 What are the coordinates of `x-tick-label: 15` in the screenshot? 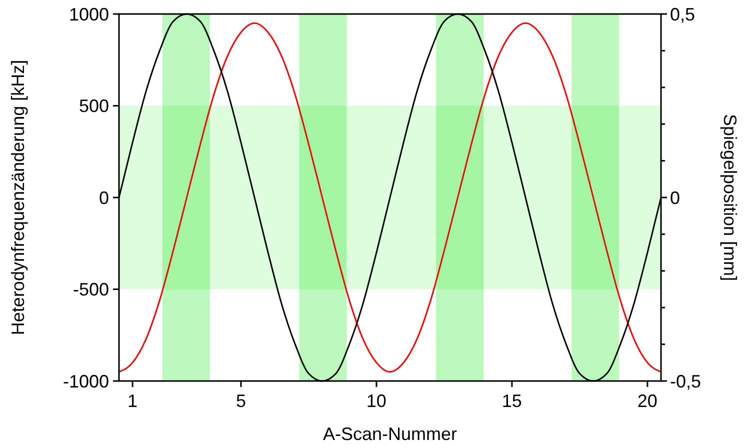 It's located at (512, 401).